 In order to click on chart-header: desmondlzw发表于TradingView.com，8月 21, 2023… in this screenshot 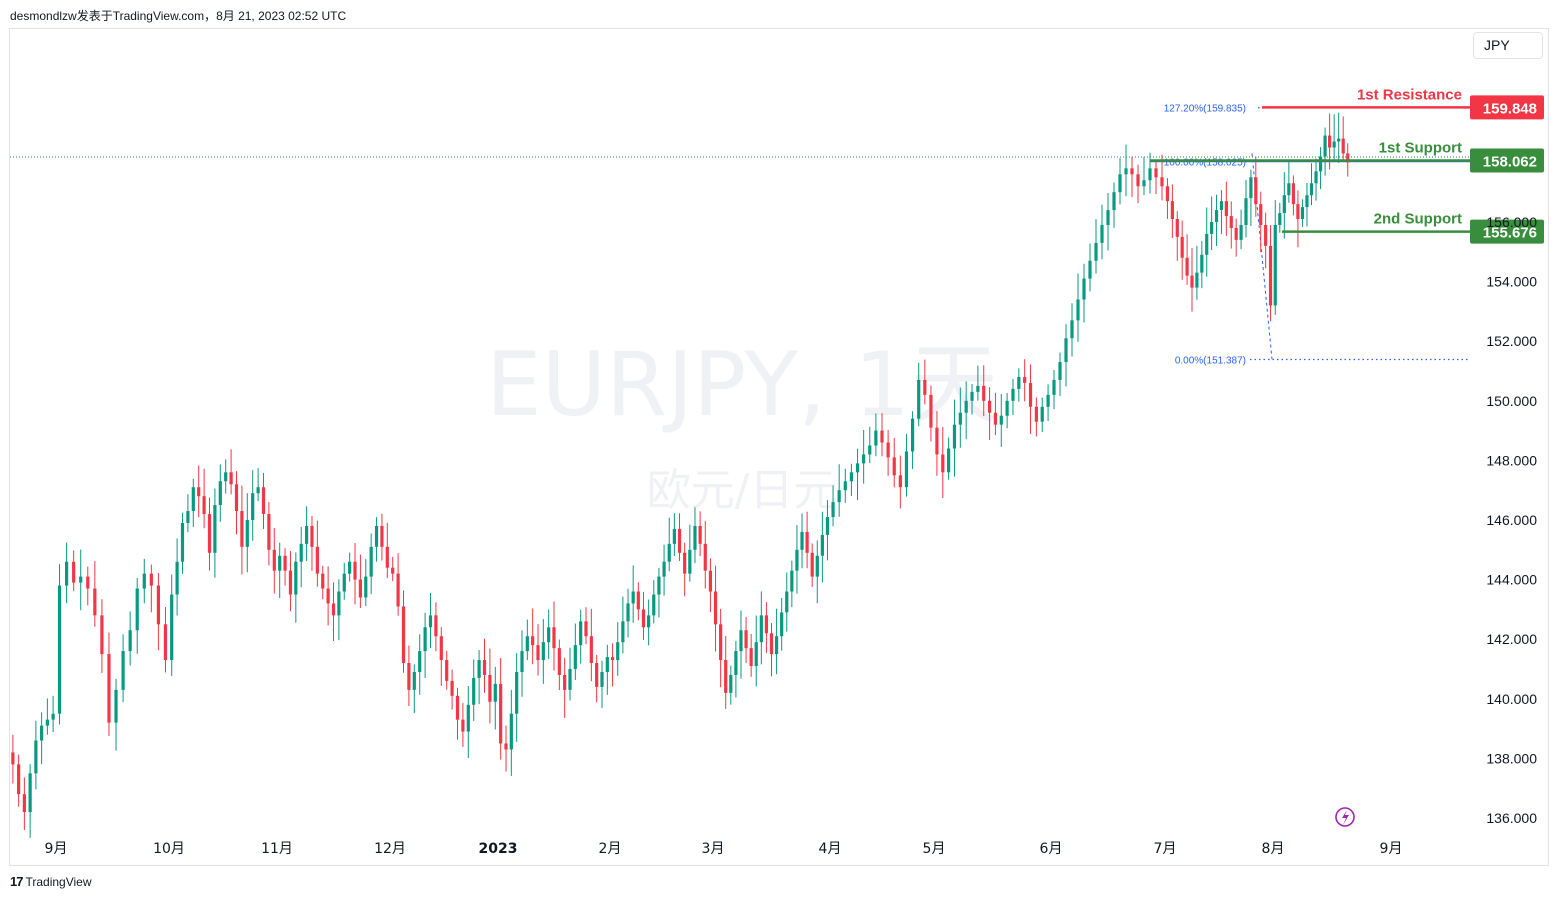, I will do `click(178, 16)`.